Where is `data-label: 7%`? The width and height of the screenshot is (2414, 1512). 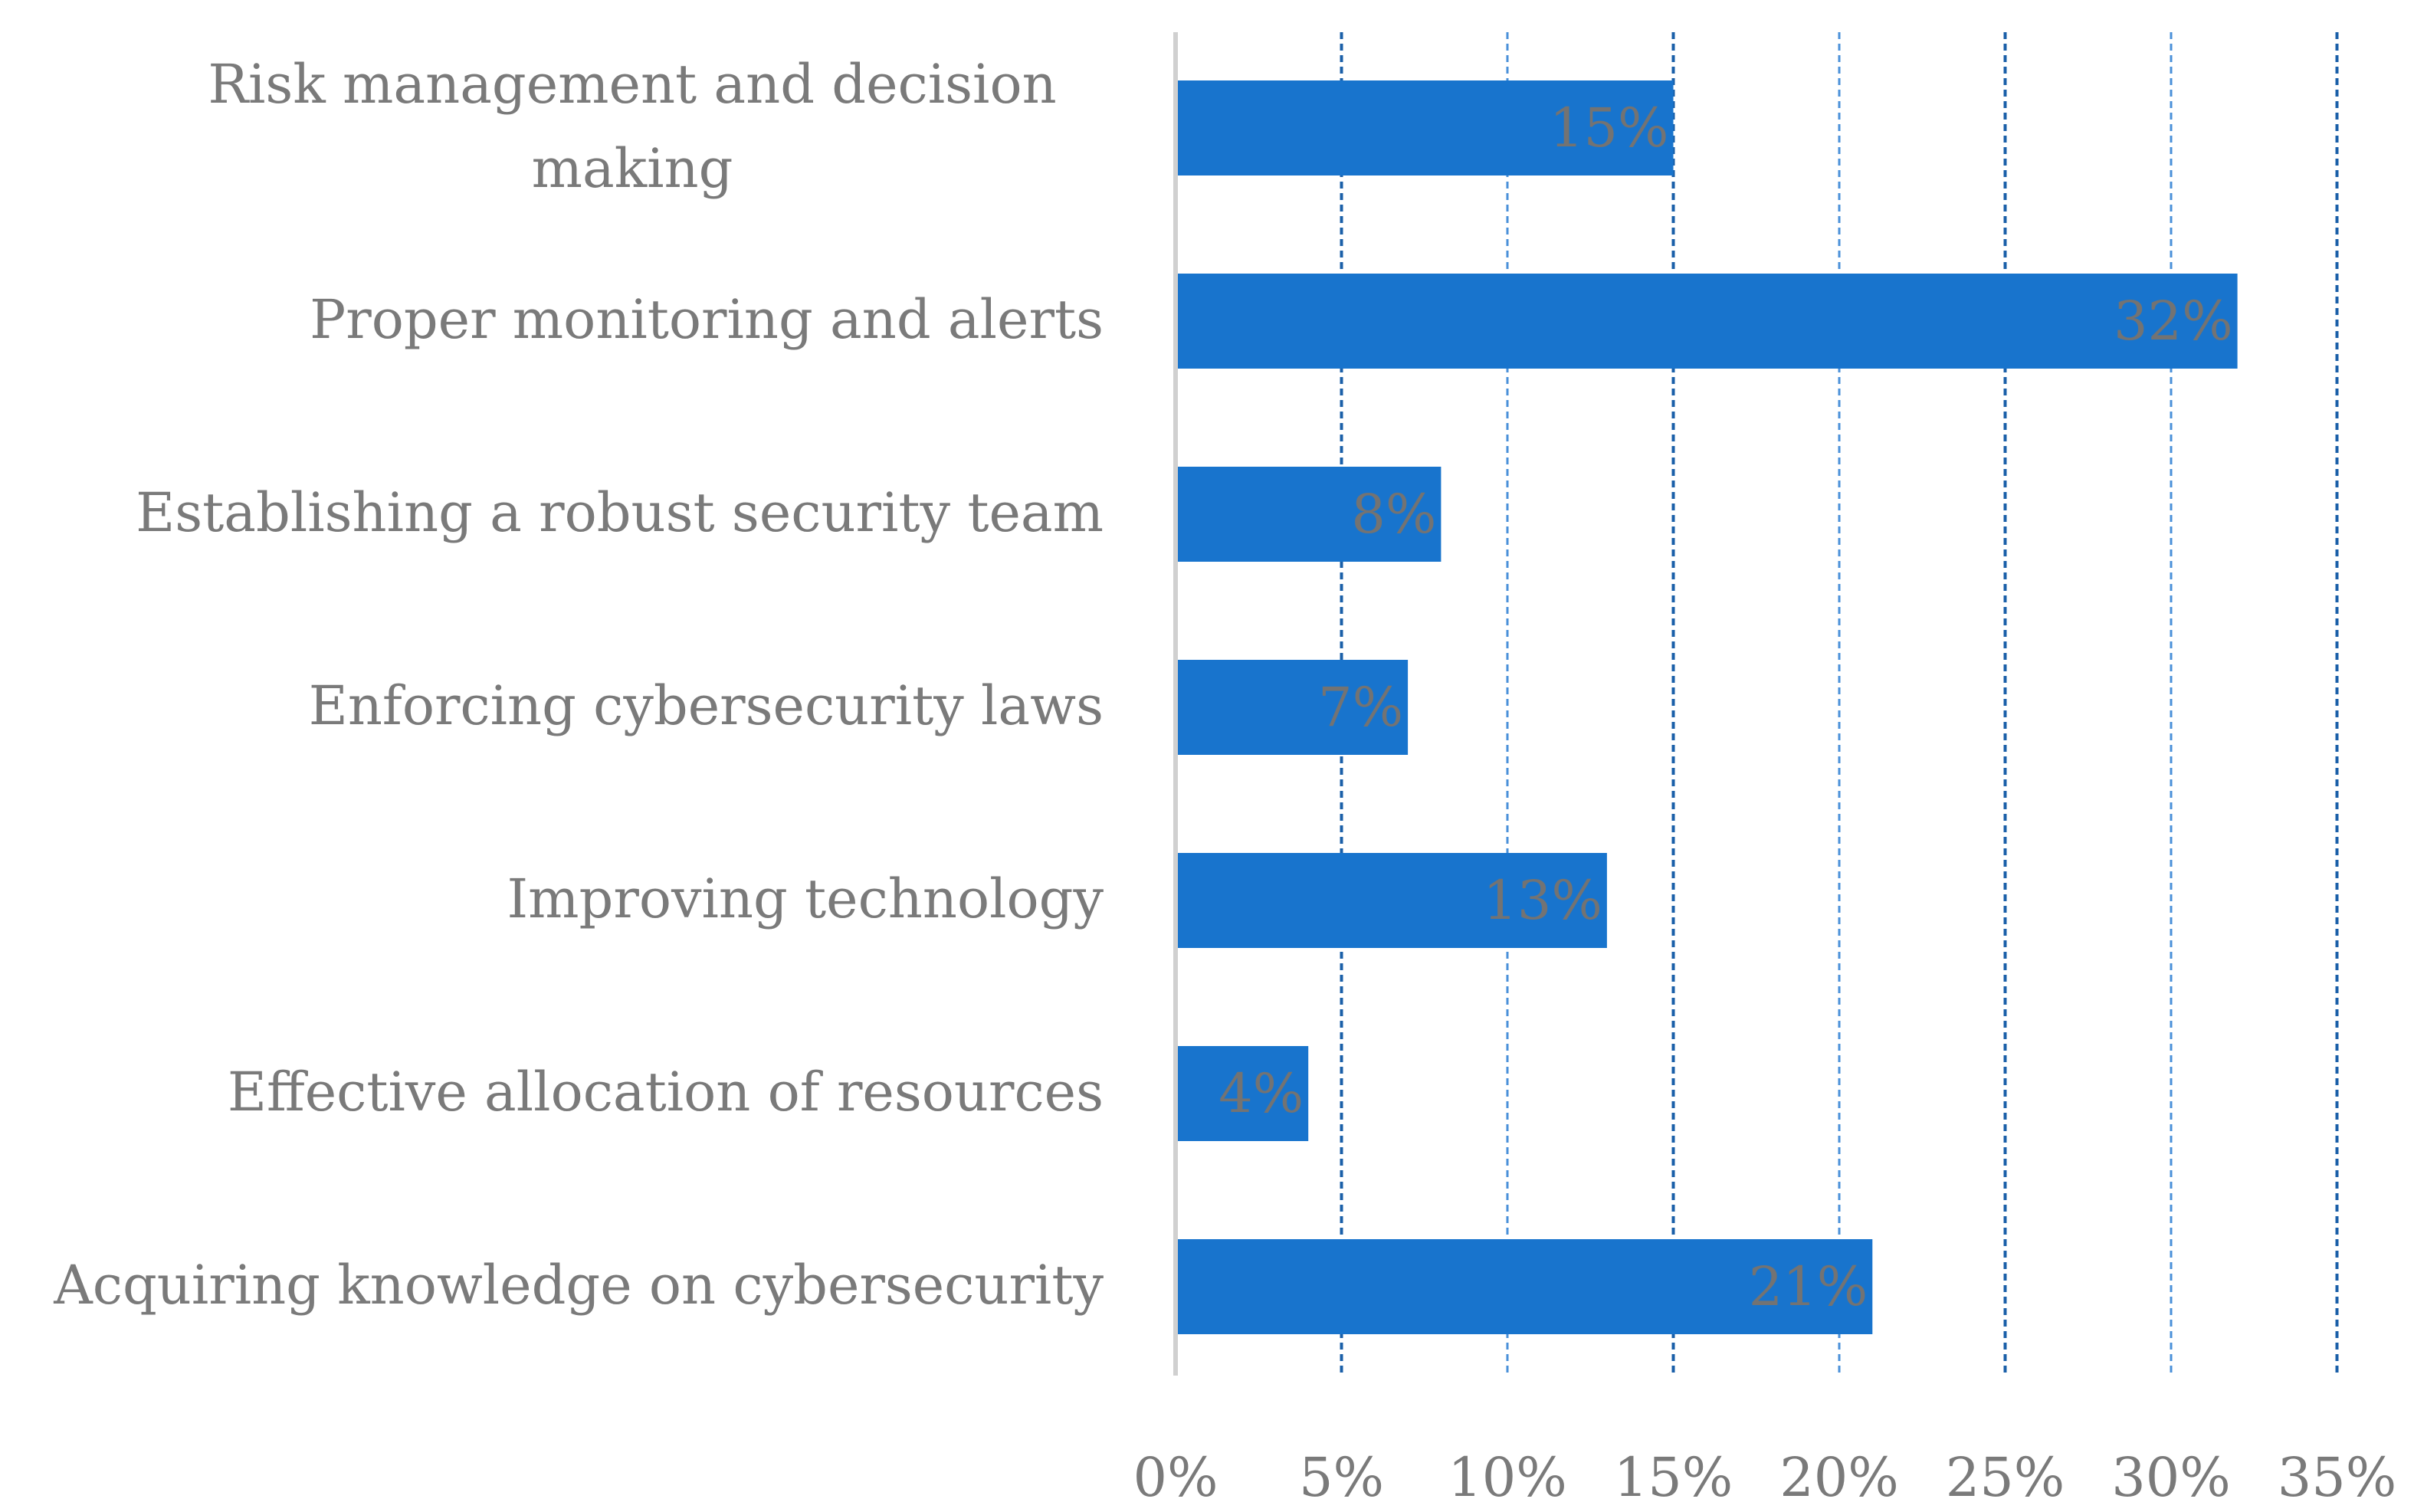
data-label: 7% is located at coordinates (1360, 707).